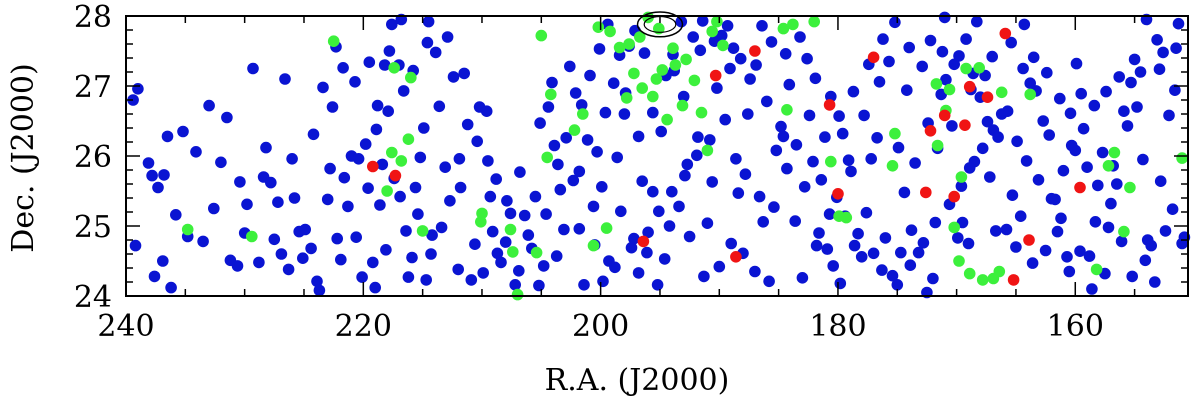 This screenshot has width=1200, height=402. I want to click on x-tick-label: 160, so click(1075, 326).